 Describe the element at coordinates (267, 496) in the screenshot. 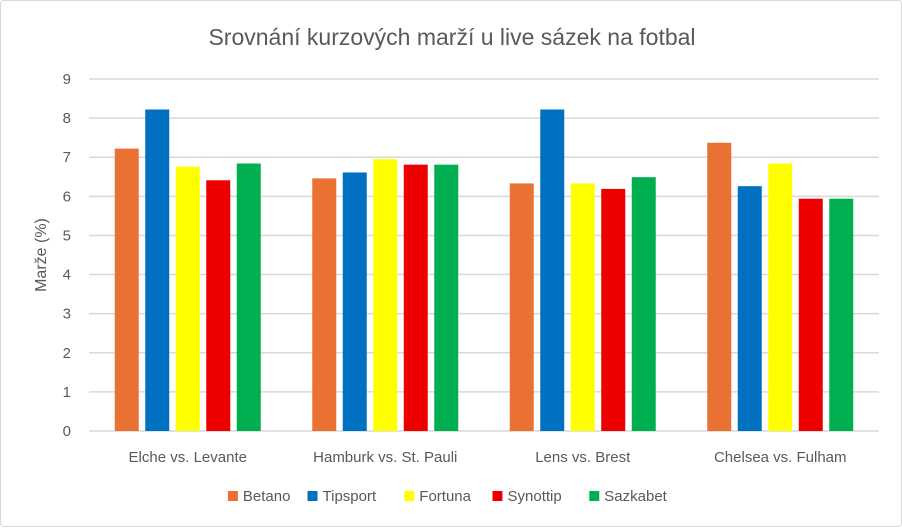

I see `legend-label: Betano` at that location.